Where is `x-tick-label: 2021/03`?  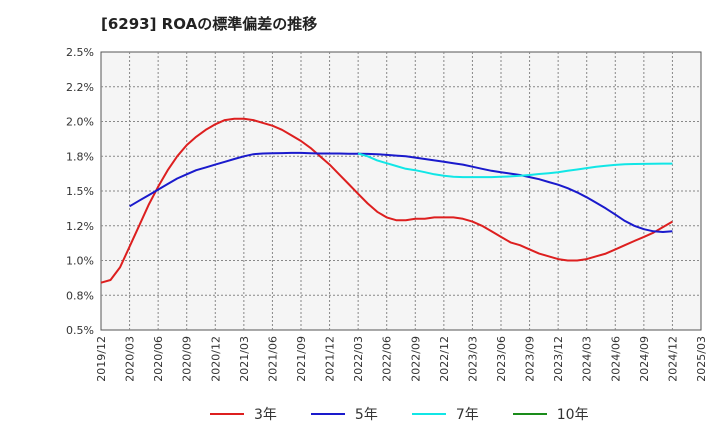 x-tick-label: 2021/03 is located at coordinates (244, 359).